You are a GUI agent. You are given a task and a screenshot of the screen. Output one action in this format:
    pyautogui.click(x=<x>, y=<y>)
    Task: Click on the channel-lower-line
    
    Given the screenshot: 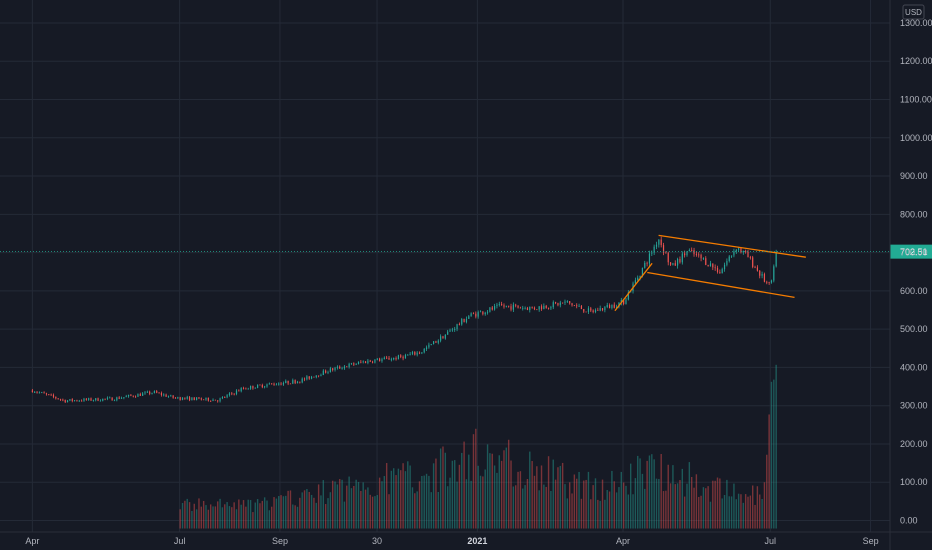 What is the action you would take?
    pyautogui.click(x=721, y=285)
    